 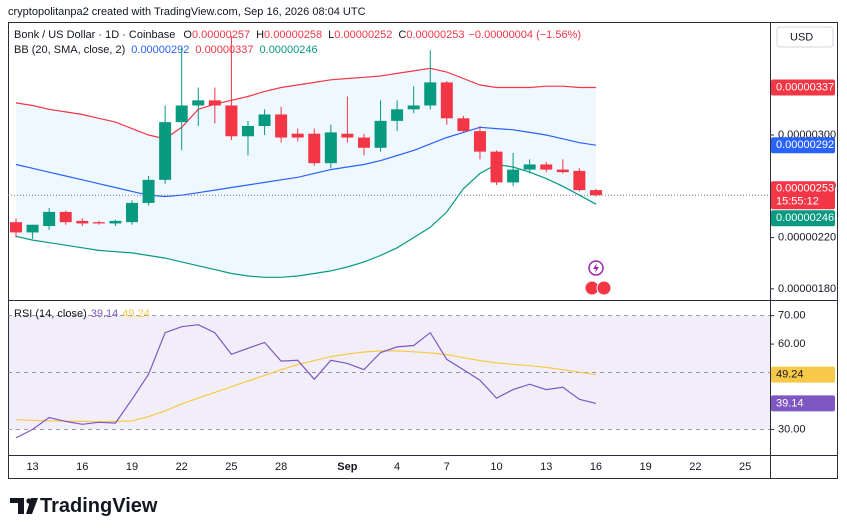 What do you see at coordinates (435, 35) in the screenshot?
I see `ohlc-value: 0.00000253` at bounding box center [435, 35].